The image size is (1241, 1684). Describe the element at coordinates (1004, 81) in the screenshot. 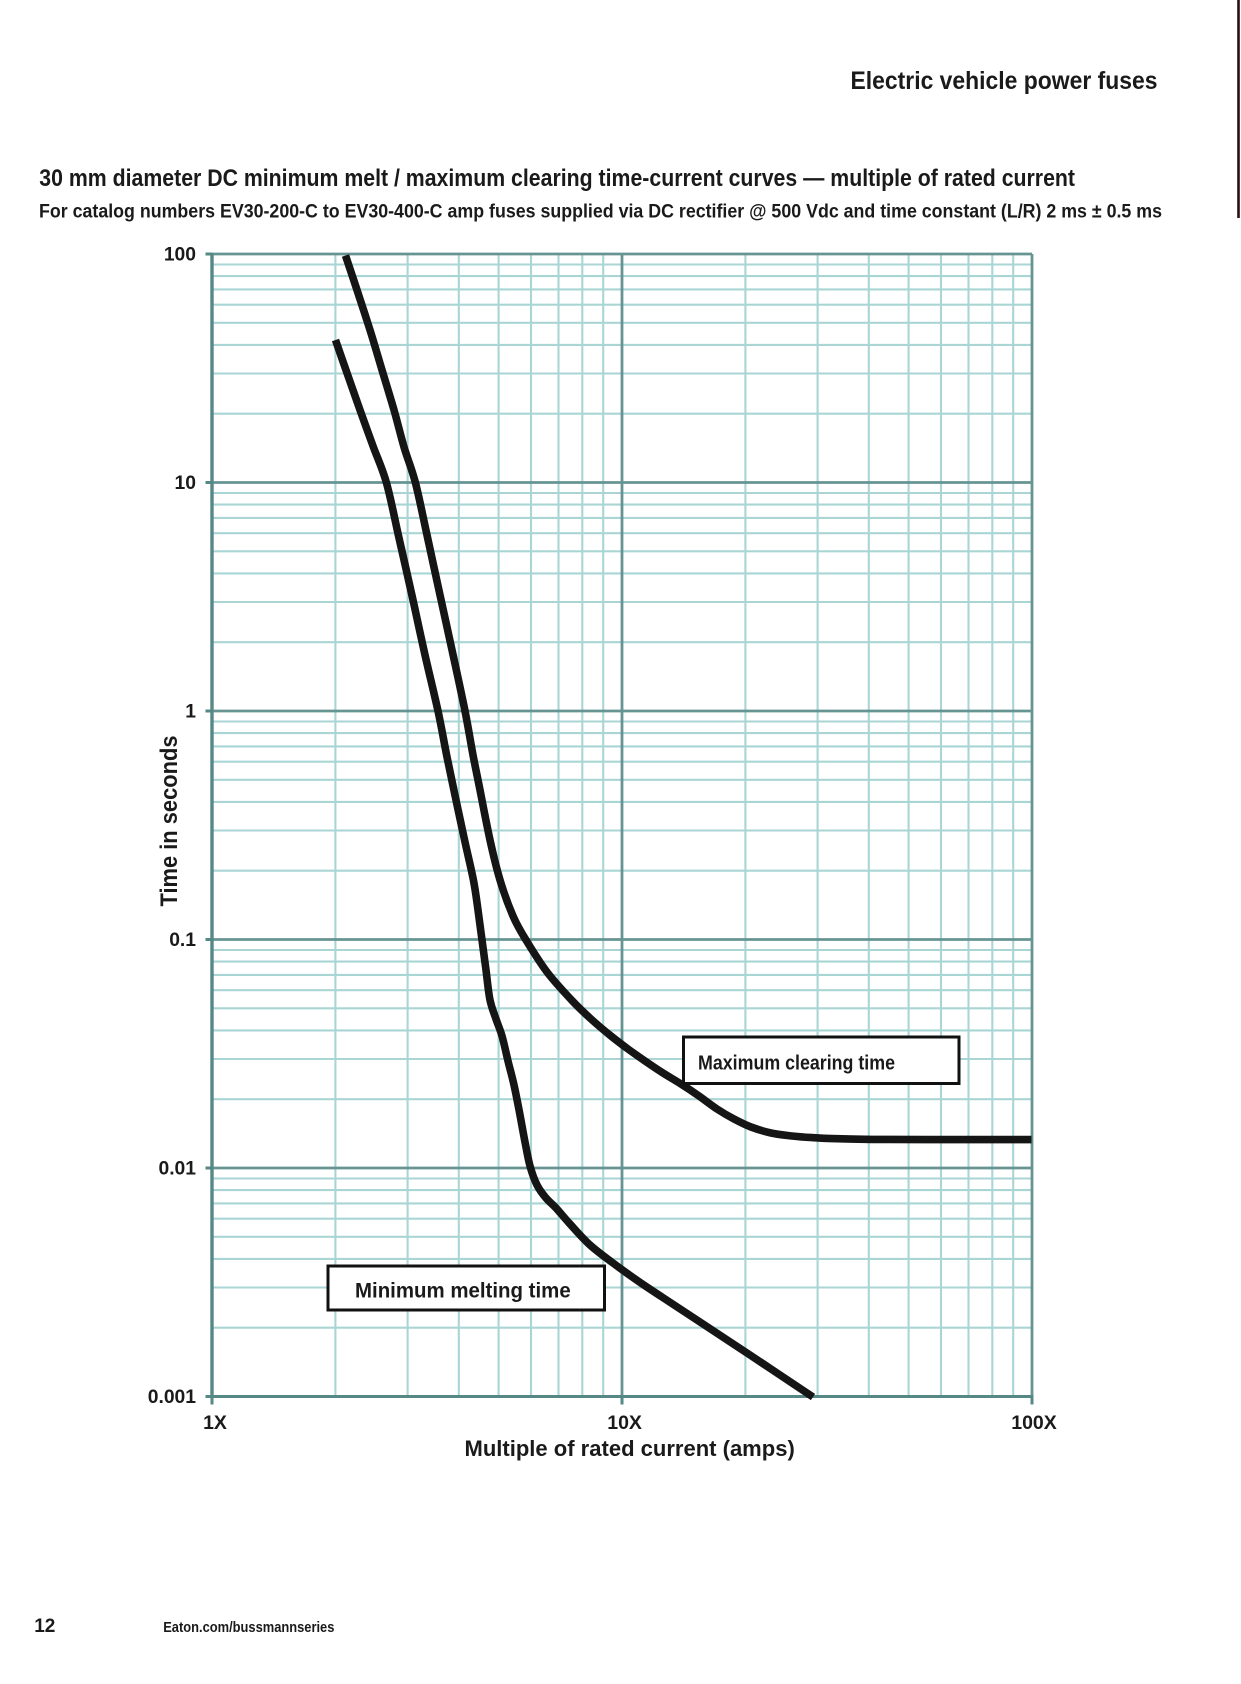

I see `svg-text: Electric vehicle power fuses` at that location.